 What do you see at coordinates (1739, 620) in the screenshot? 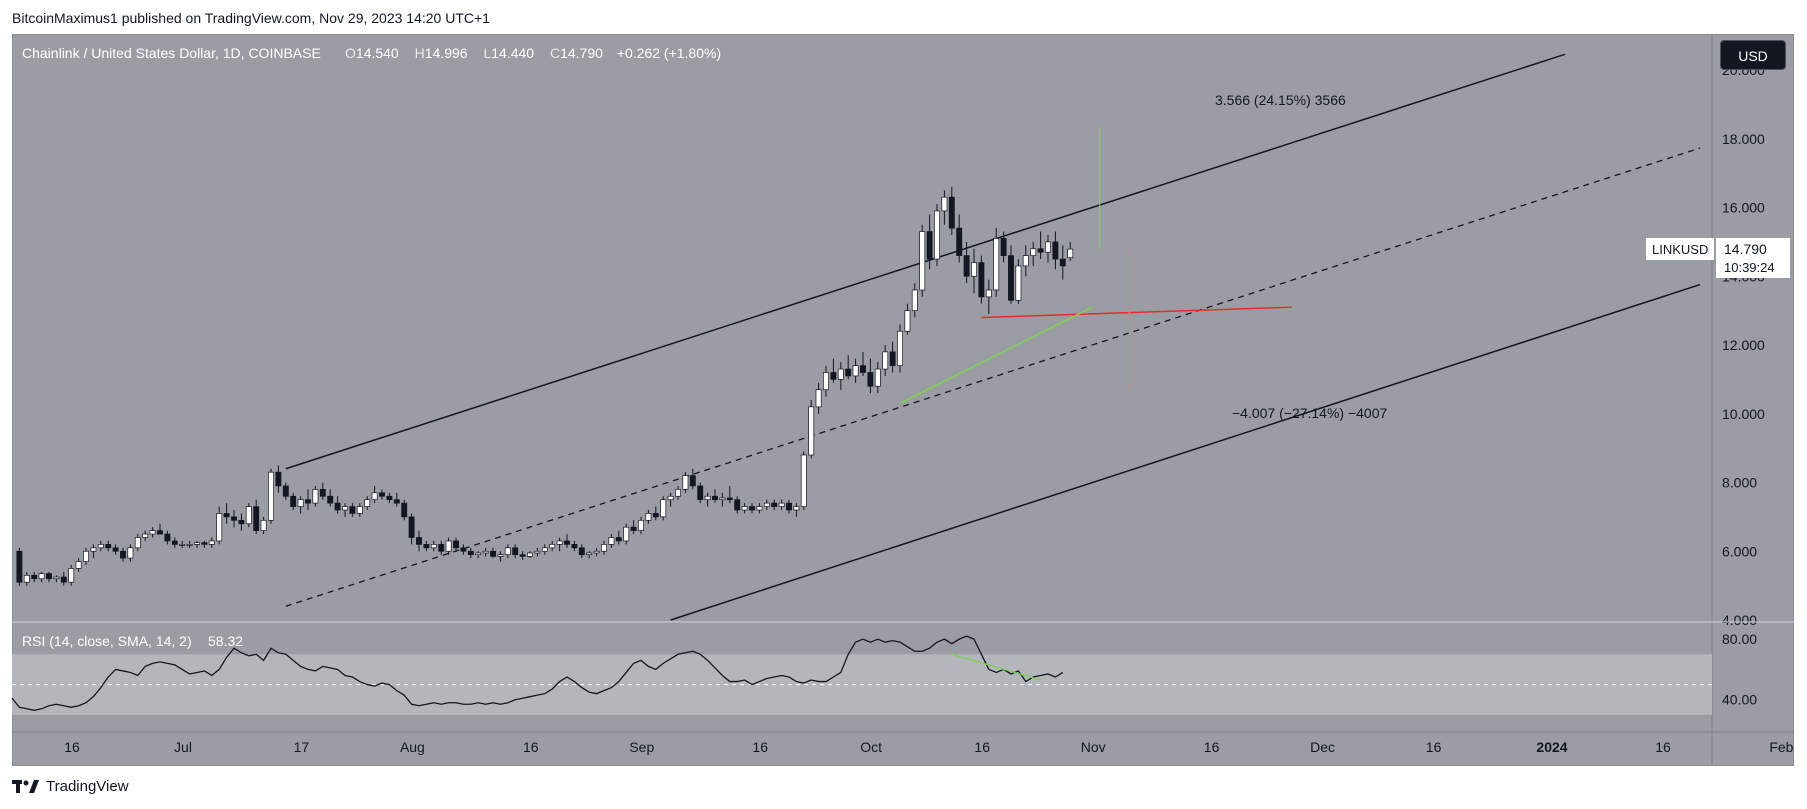
I see `price-tick-label: 4.000` at bounding box center [1739, 620].